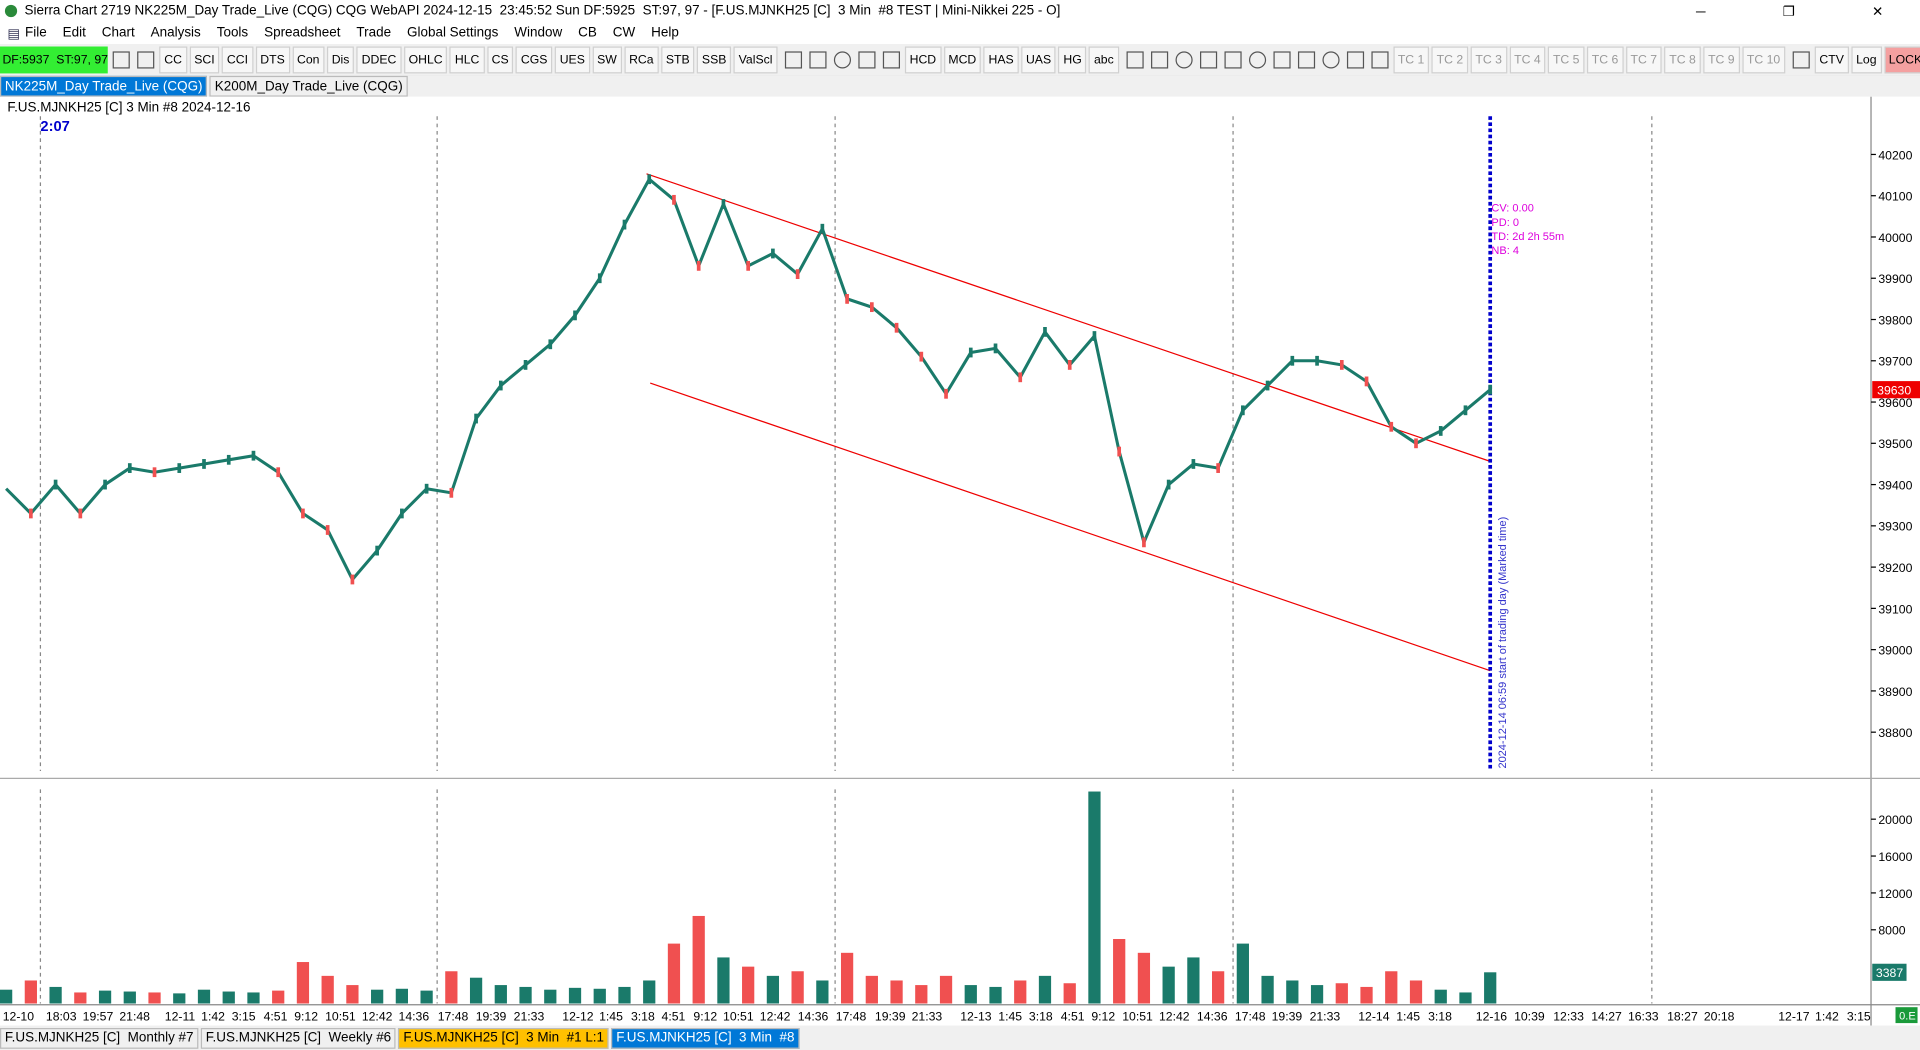 The height and width of the screenshot is (1050, 1920). I want to click on tool-button: TC 7, so click(1643, 60).